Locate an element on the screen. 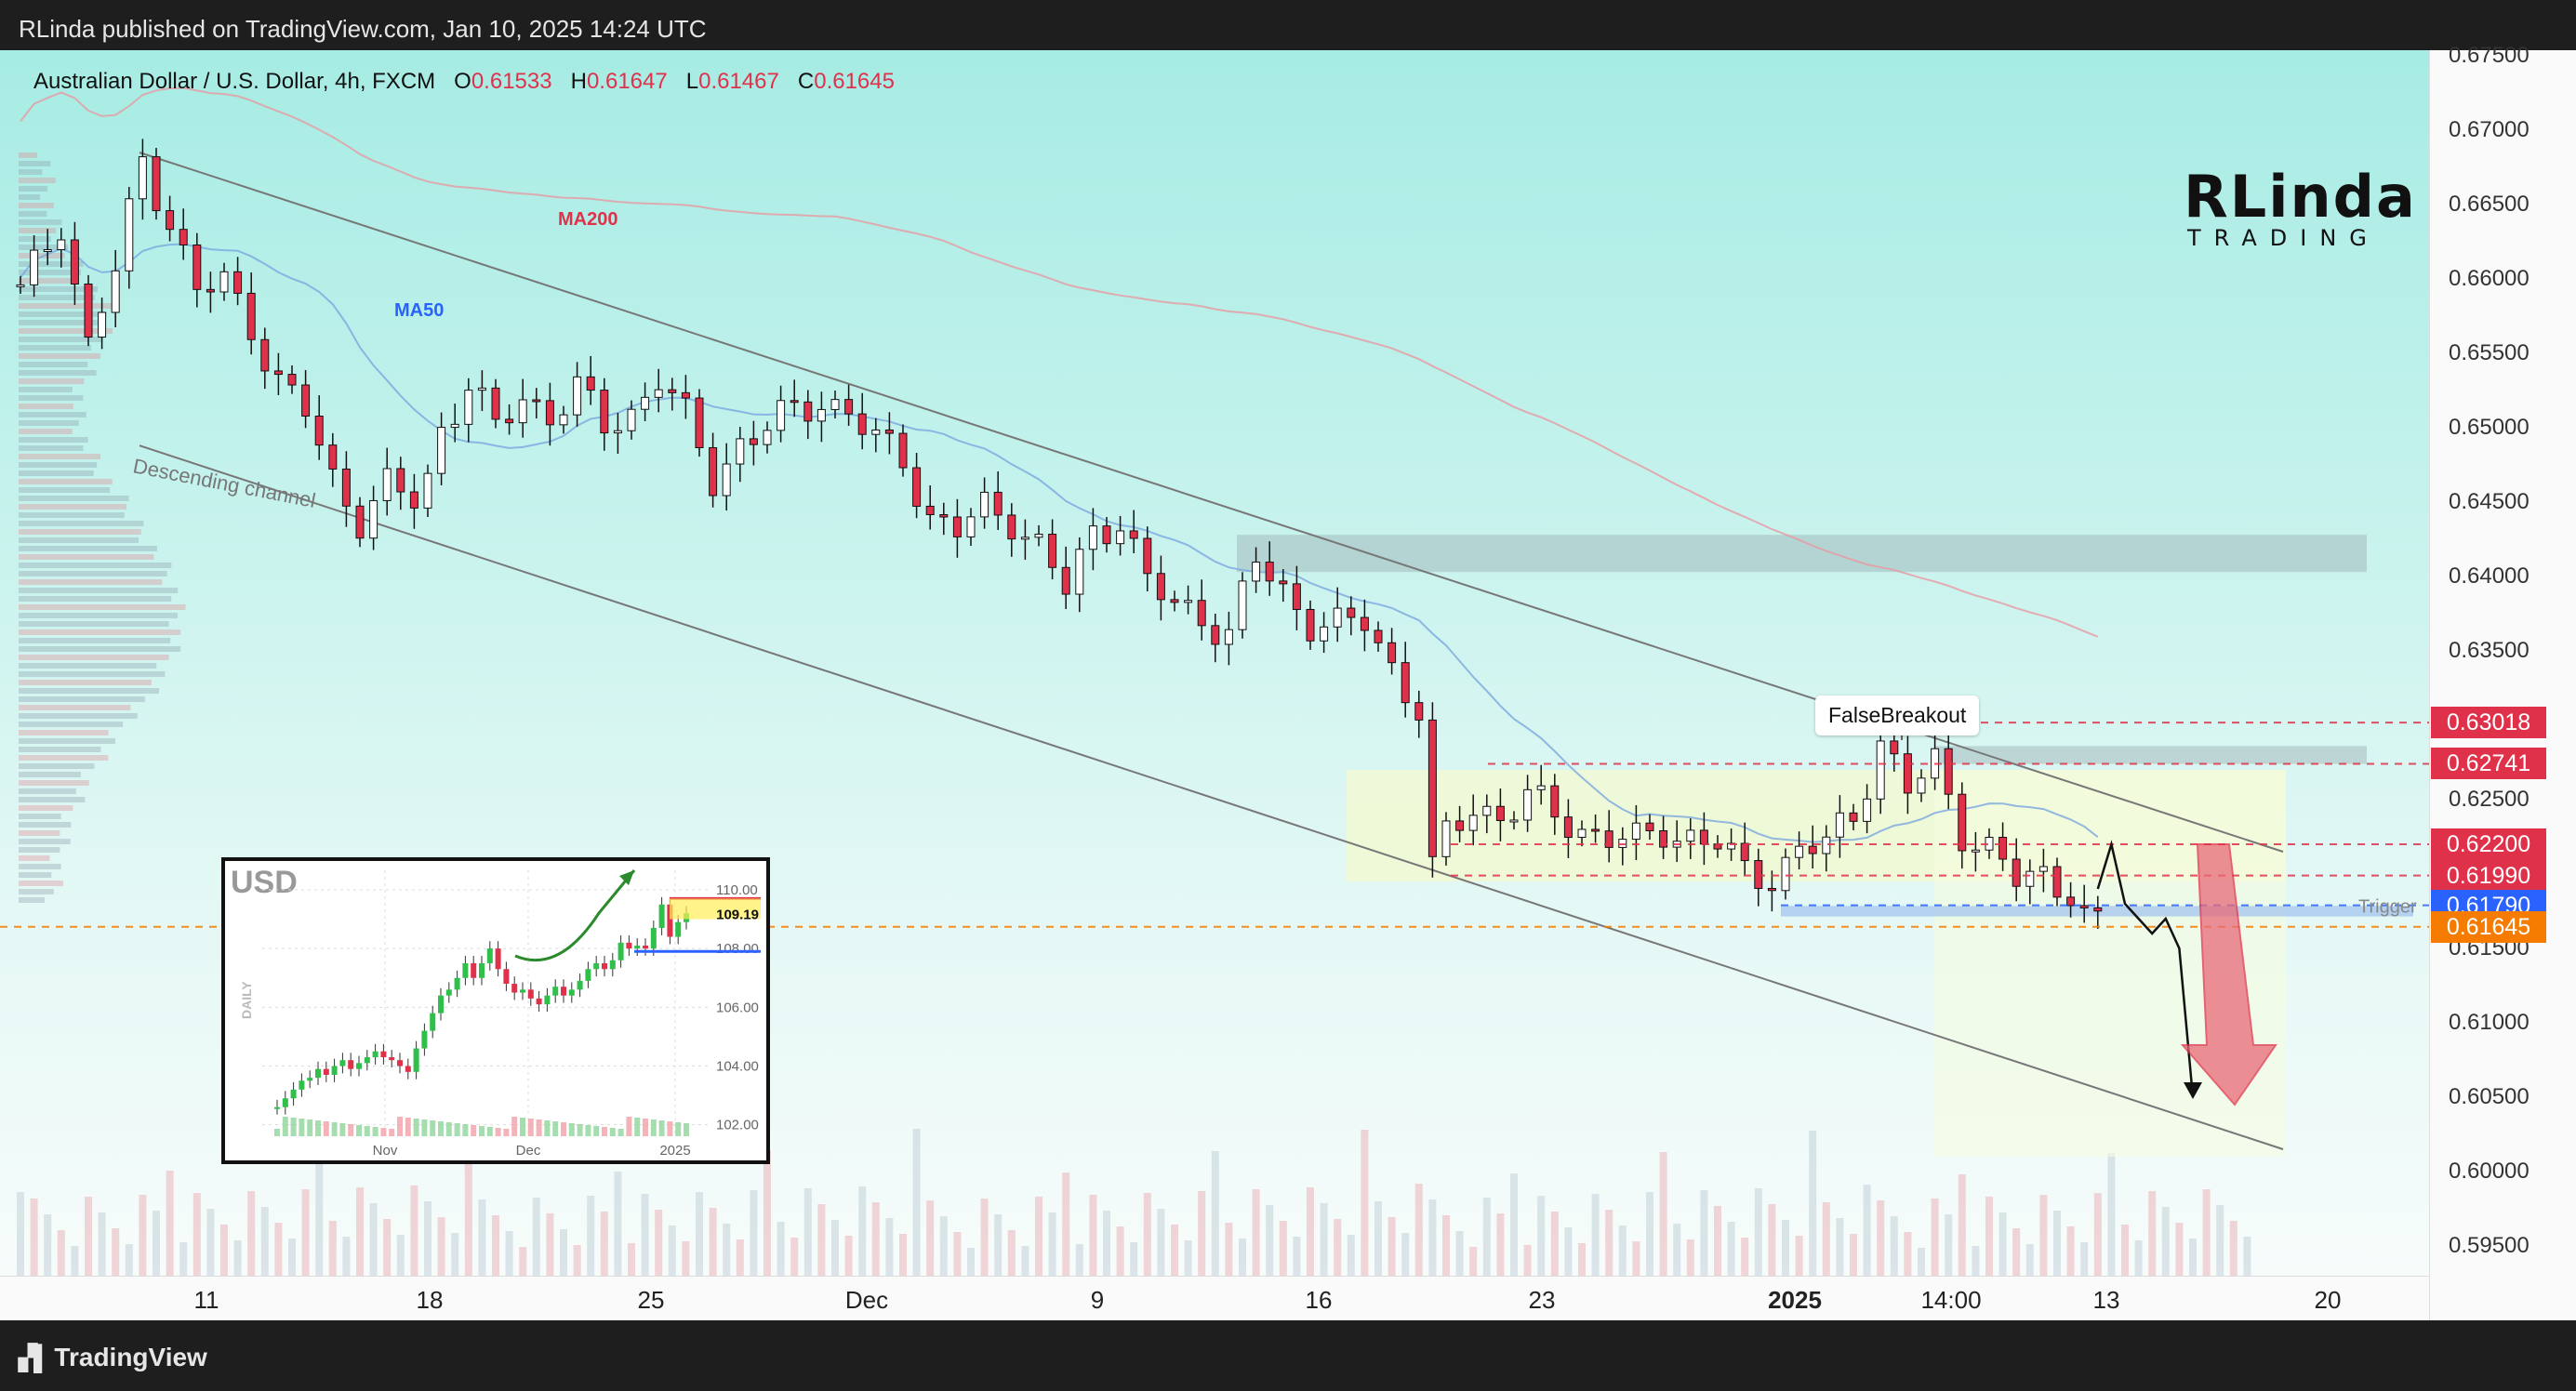 The image size is (2576, 1391). time-axis: 11 18 25 Dec 9 16 23 2025 14:00 13 20 is located at coordinates (1214, 1298).